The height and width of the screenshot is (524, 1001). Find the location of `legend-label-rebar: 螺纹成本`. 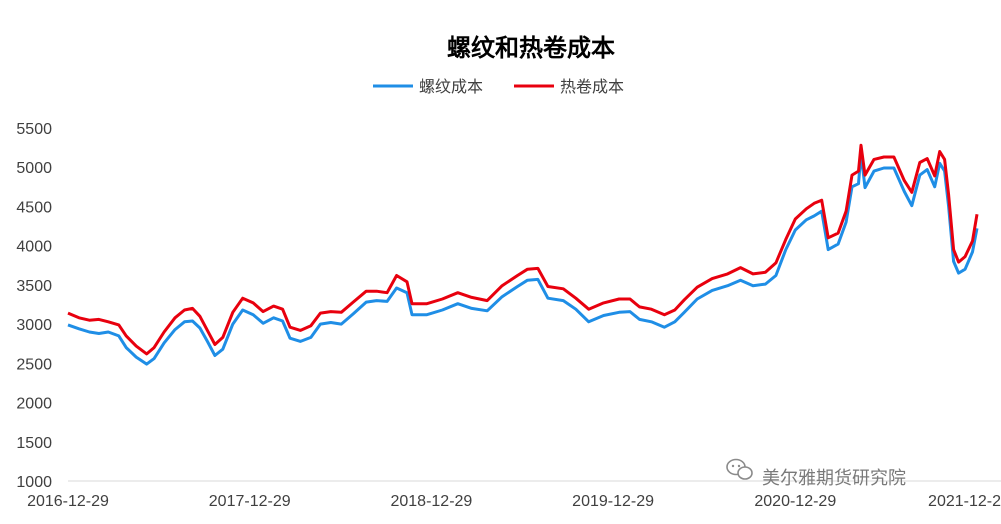

legend-label-rebar: 螺纹成本 is located at coordinates (451, 86).